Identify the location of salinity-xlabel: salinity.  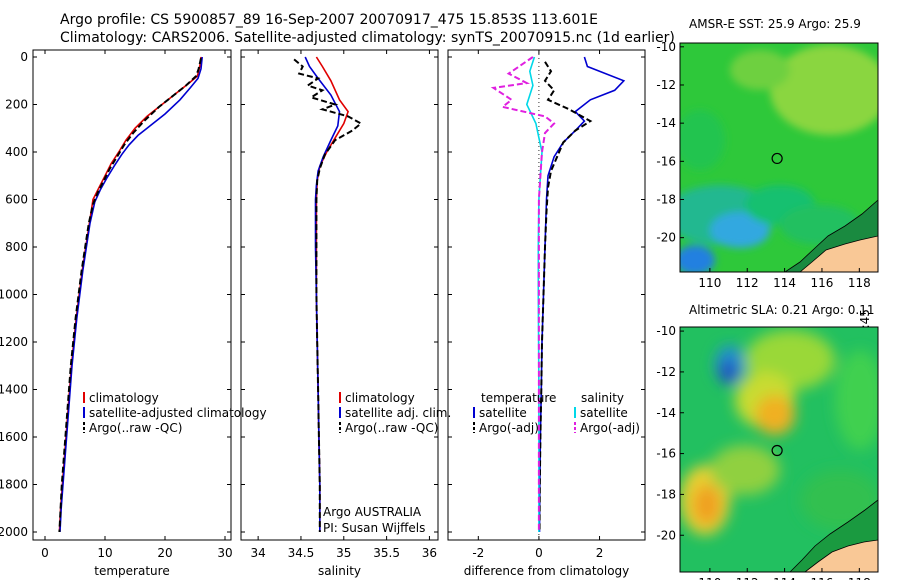
(339, 571).